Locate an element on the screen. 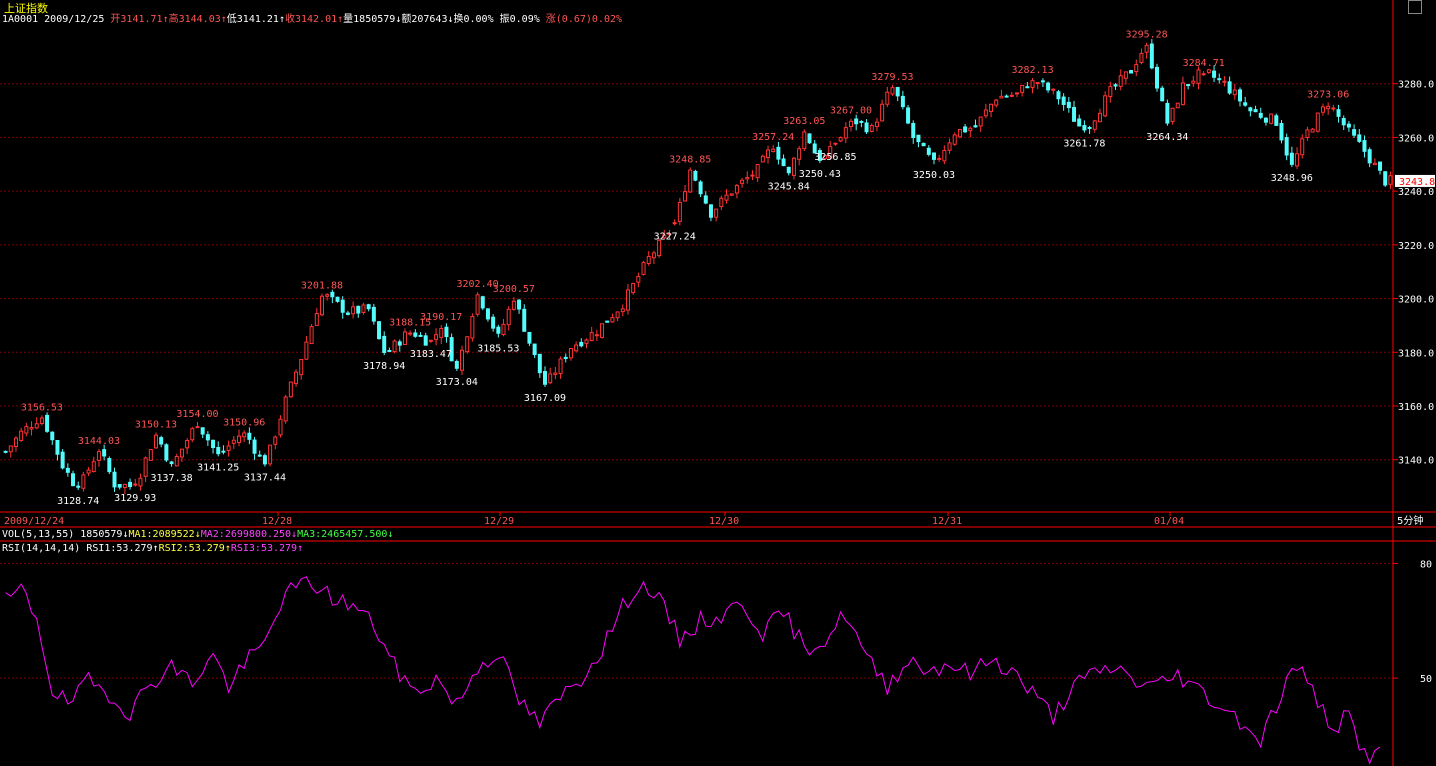 The height and width of the screenshot is (766, 1436). stock-code: 1A0001 is located at coordinates (20, 19).